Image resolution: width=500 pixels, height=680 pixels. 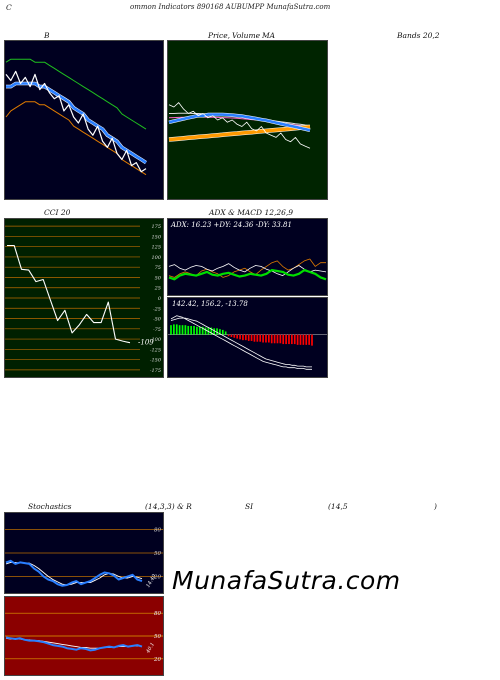 I want to click on macd-signal-line, so click(x=241, y=342).